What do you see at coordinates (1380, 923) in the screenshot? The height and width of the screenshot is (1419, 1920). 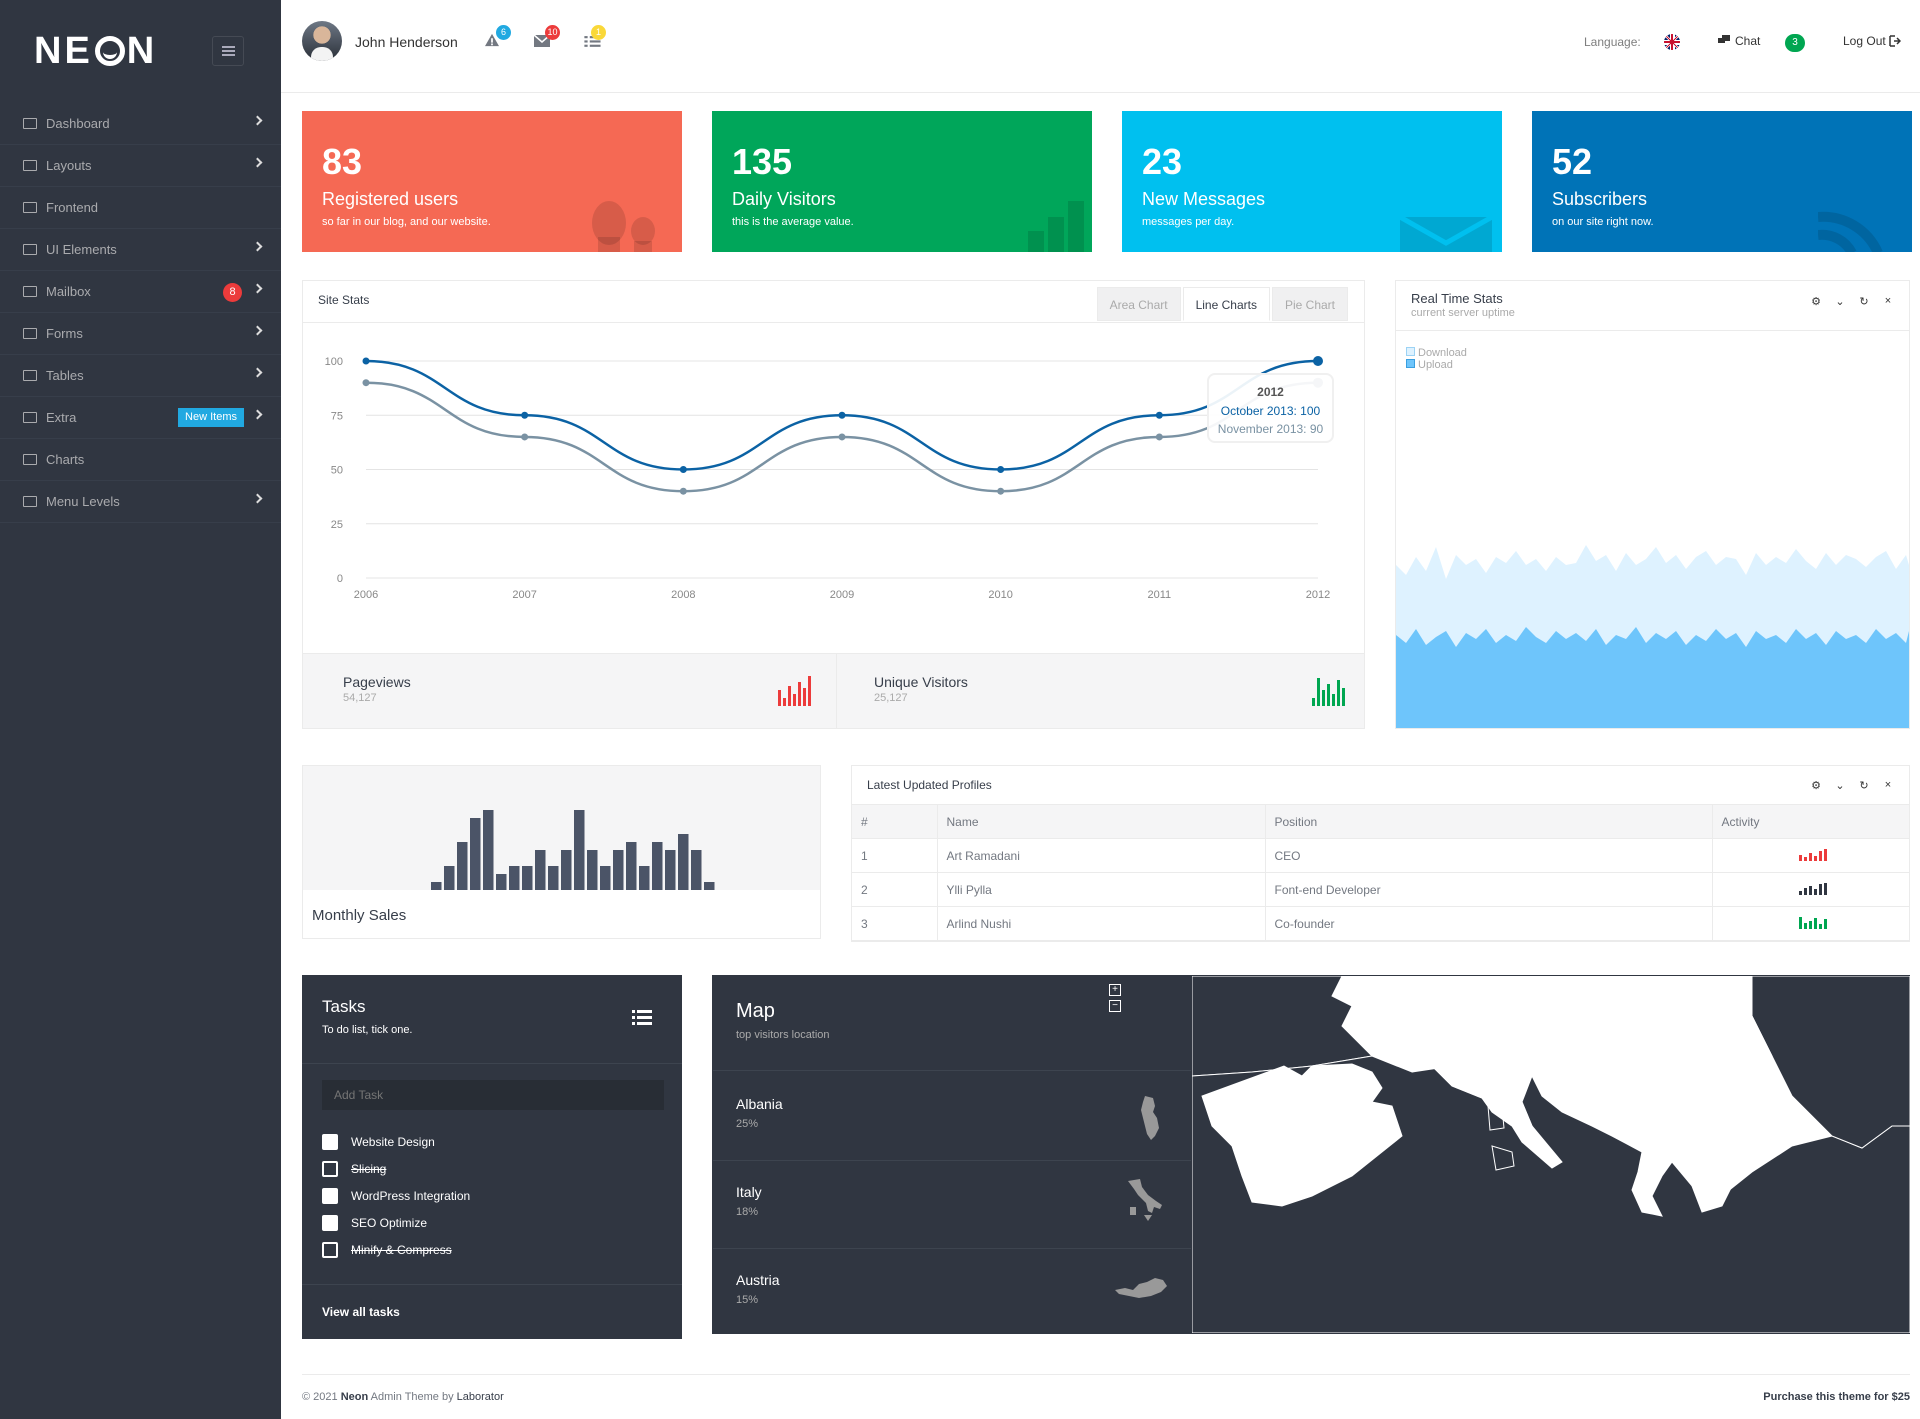 I see `table-row: 3 Arlind Nushi Co-founder` at bounding box center [1380, 923].